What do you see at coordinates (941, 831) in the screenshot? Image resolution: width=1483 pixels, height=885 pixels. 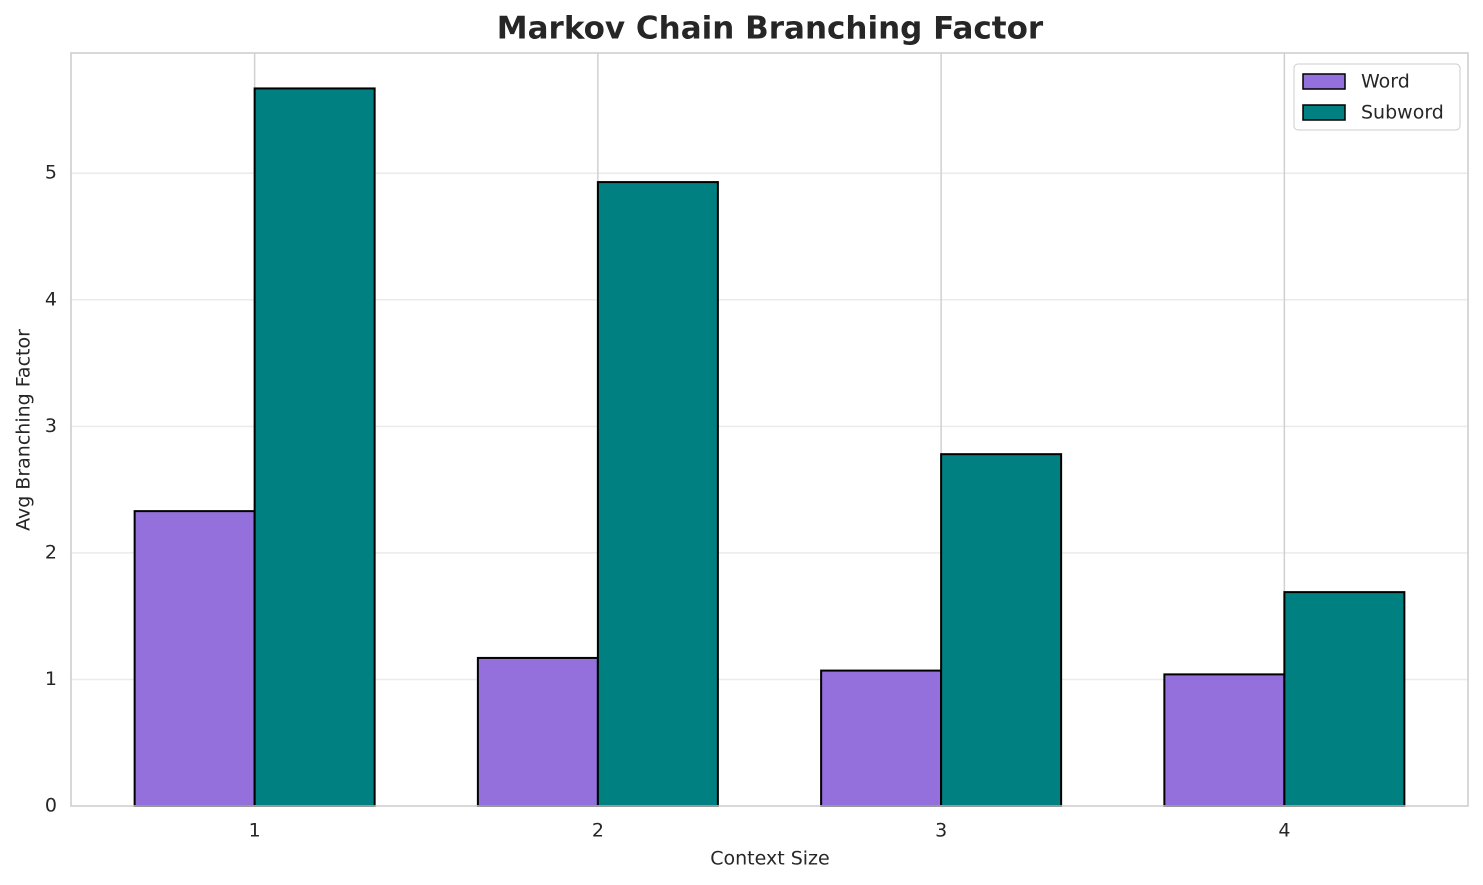 I see `x-tick-label: 3` at bounding box center [941, 831].